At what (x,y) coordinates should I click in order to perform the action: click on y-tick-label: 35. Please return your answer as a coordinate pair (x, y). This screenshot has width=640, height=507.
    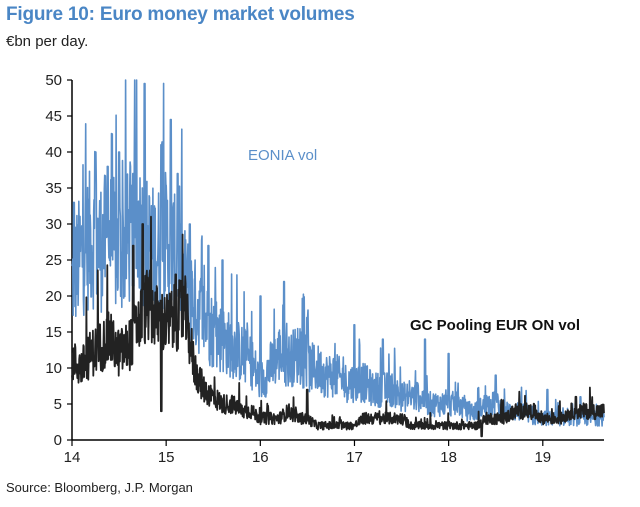
    Looking at the image, I should click on (53, 188).